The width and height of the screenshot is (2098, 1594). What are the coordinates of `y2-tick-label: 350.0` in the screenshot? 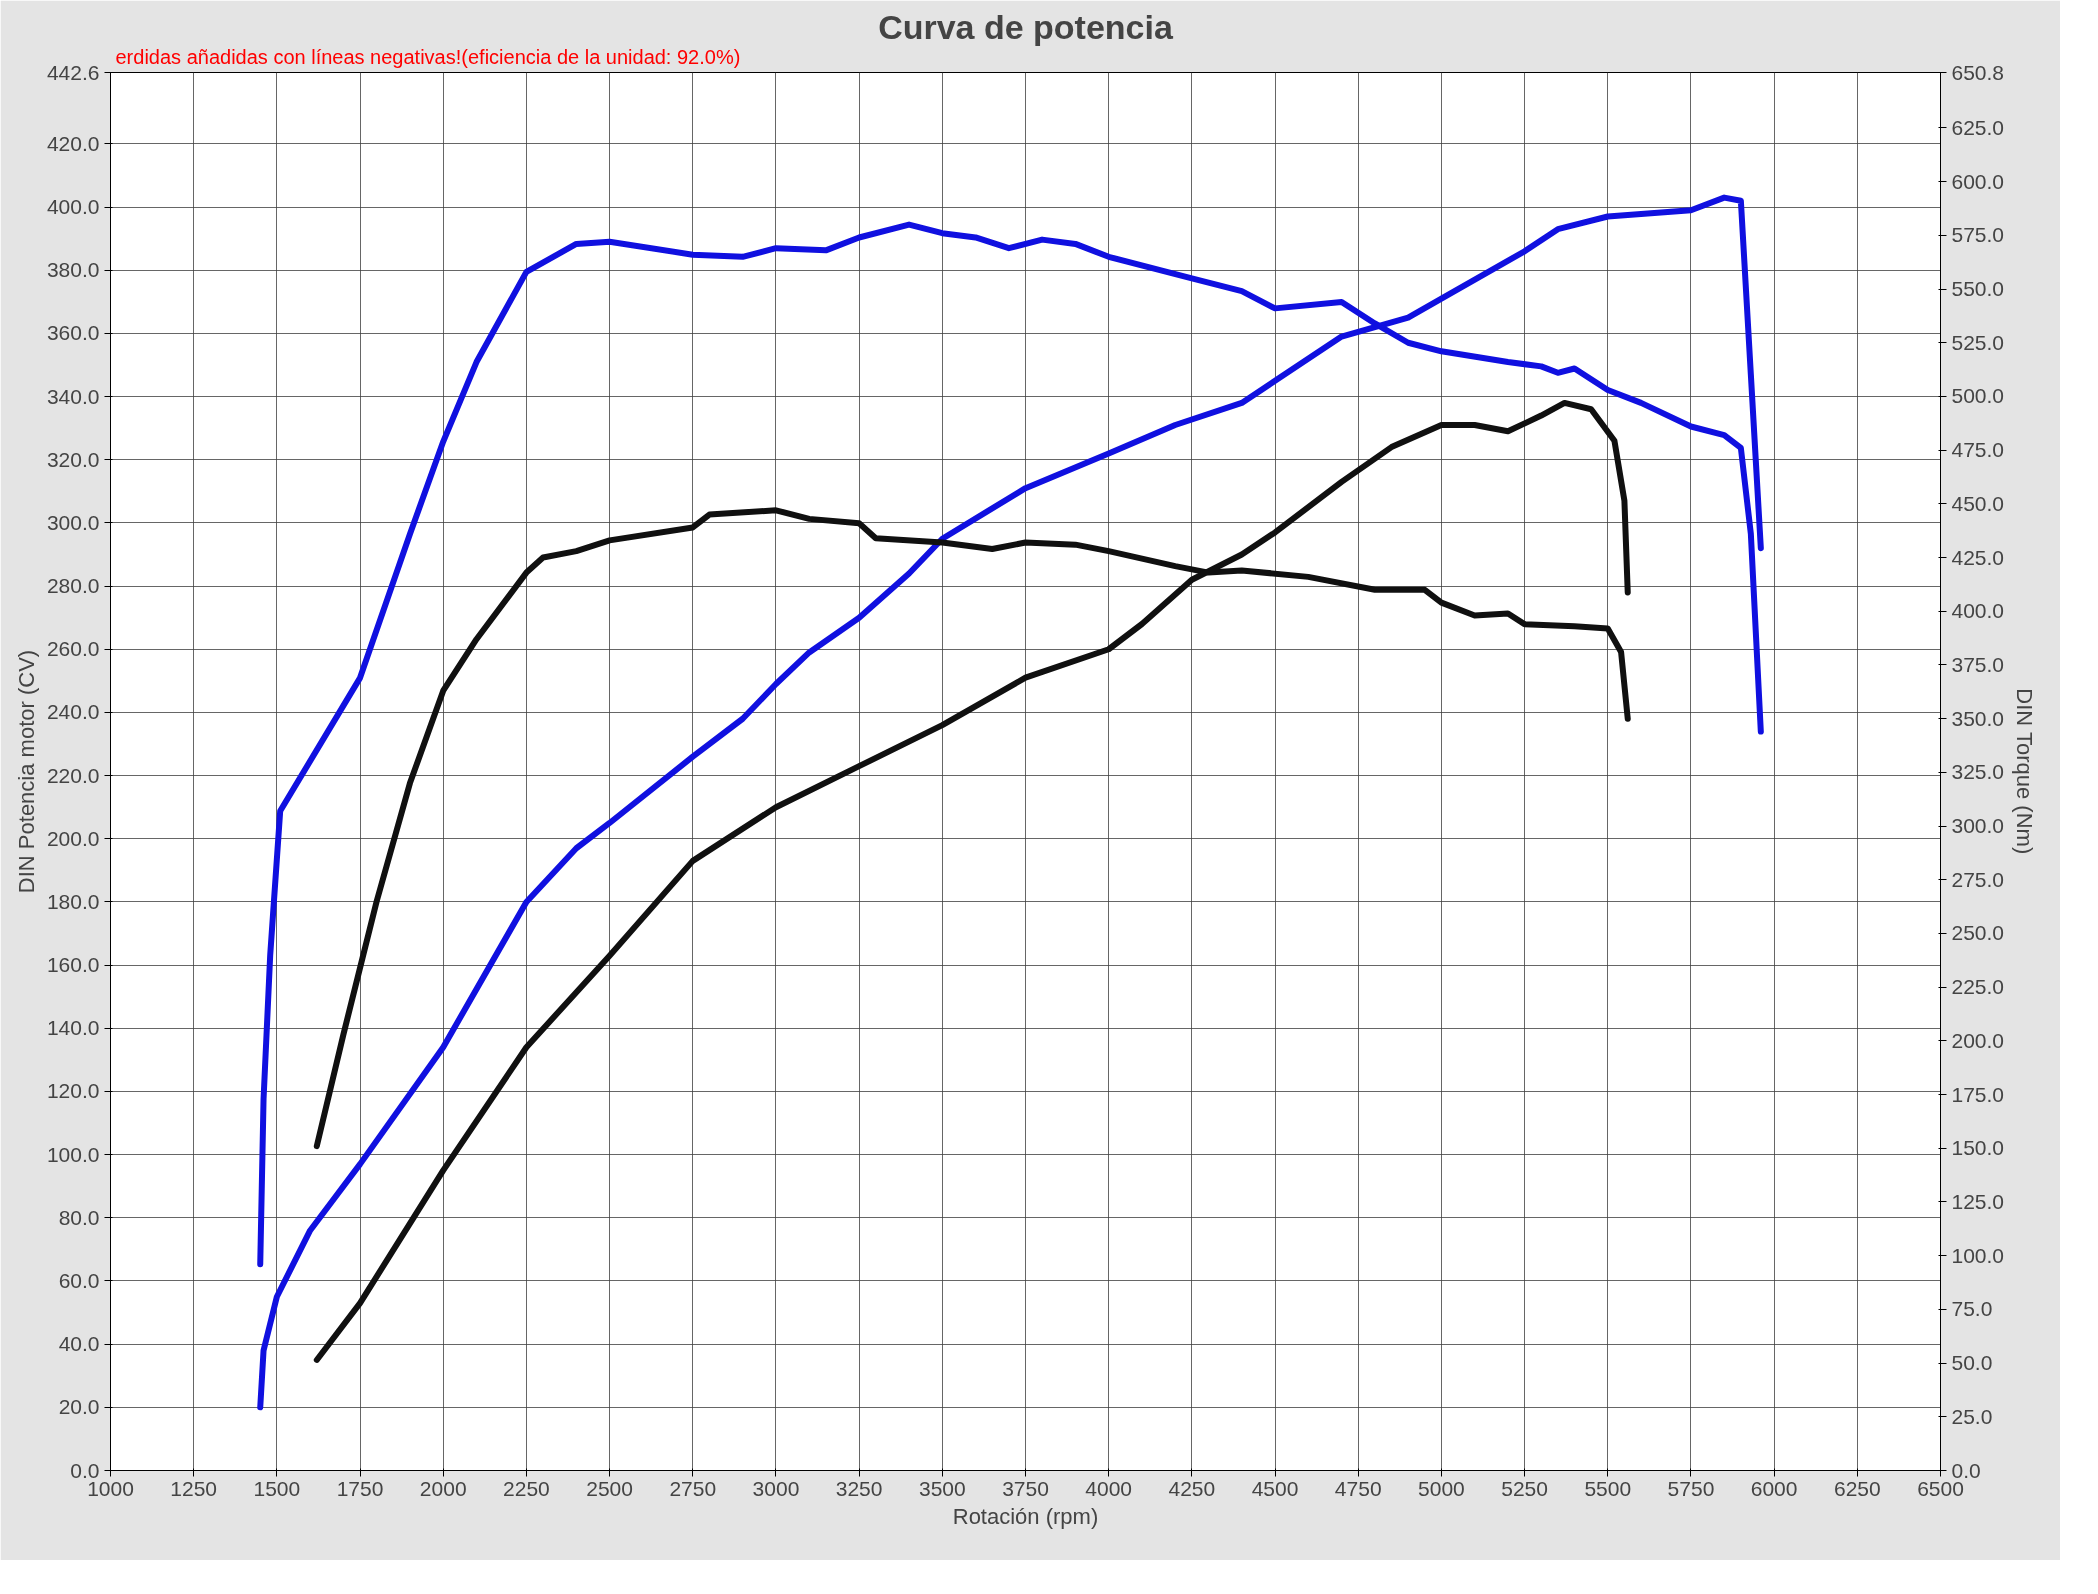 It's located at (1978, 718).